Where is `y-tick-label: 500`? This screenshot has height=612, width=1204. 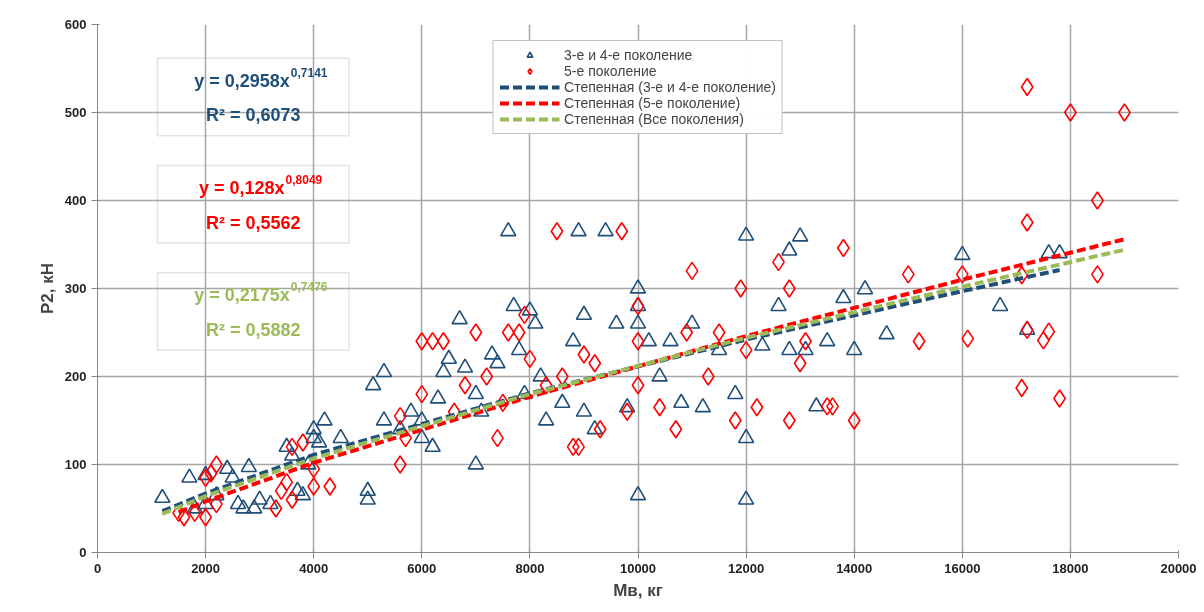
y-tick-label: 500 is located at coordinates (75, 112).